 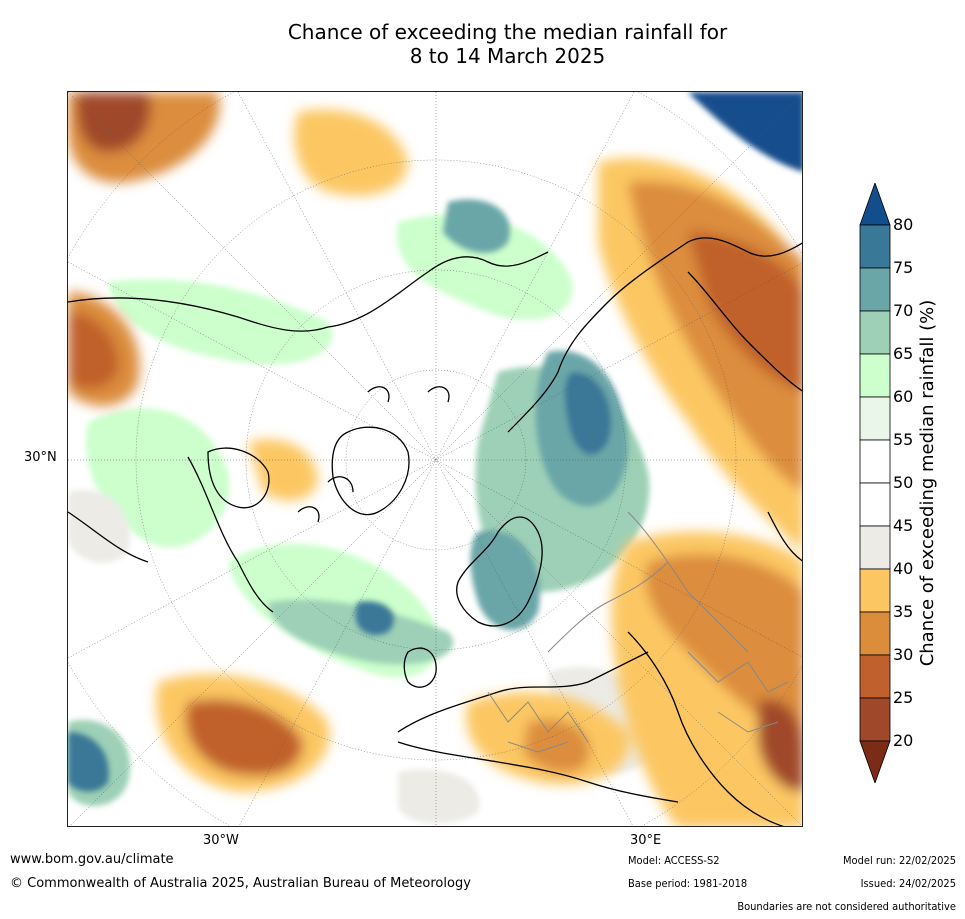 I want to click on title-line-2: 8 to 14 March 2025, so click(x=507, y=56).